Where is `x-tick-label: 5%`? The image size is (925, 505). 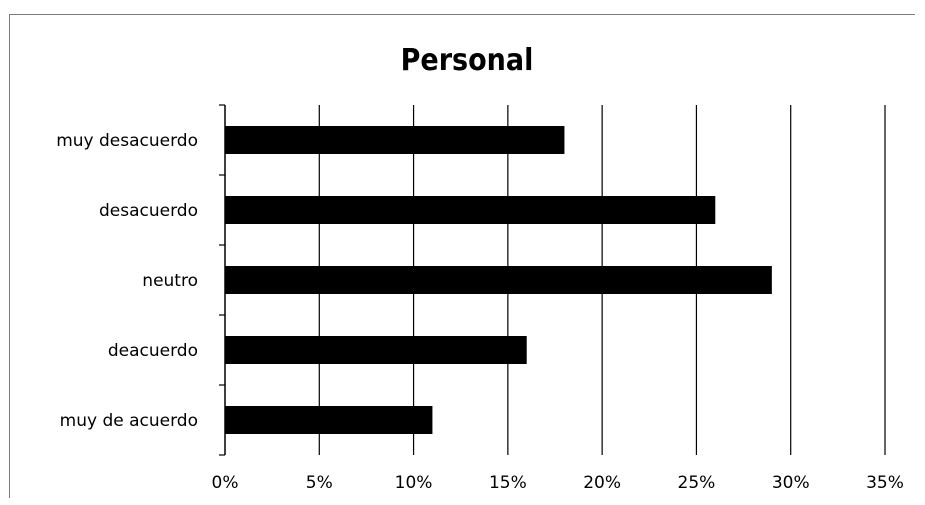
x-tick-label: 5% is located at coordinates (319, 483).